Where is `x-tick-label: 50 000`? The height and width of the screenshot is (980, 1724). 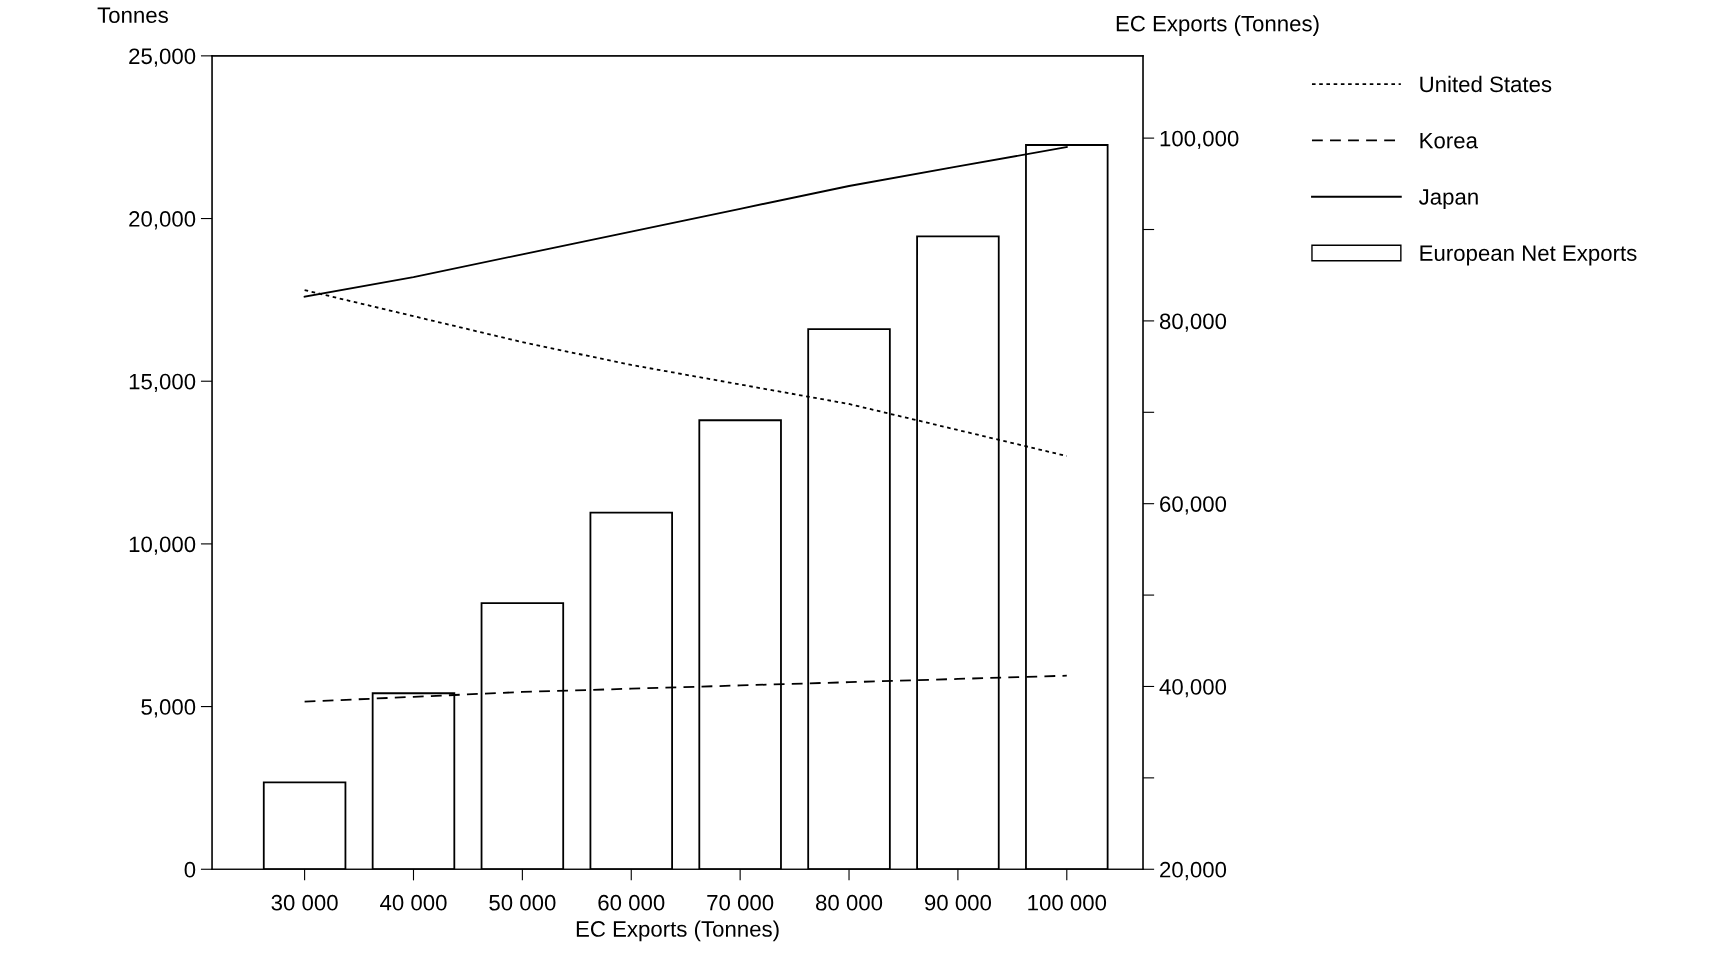 x-tick-label: 50 000 is located at coordinates (522, 902).